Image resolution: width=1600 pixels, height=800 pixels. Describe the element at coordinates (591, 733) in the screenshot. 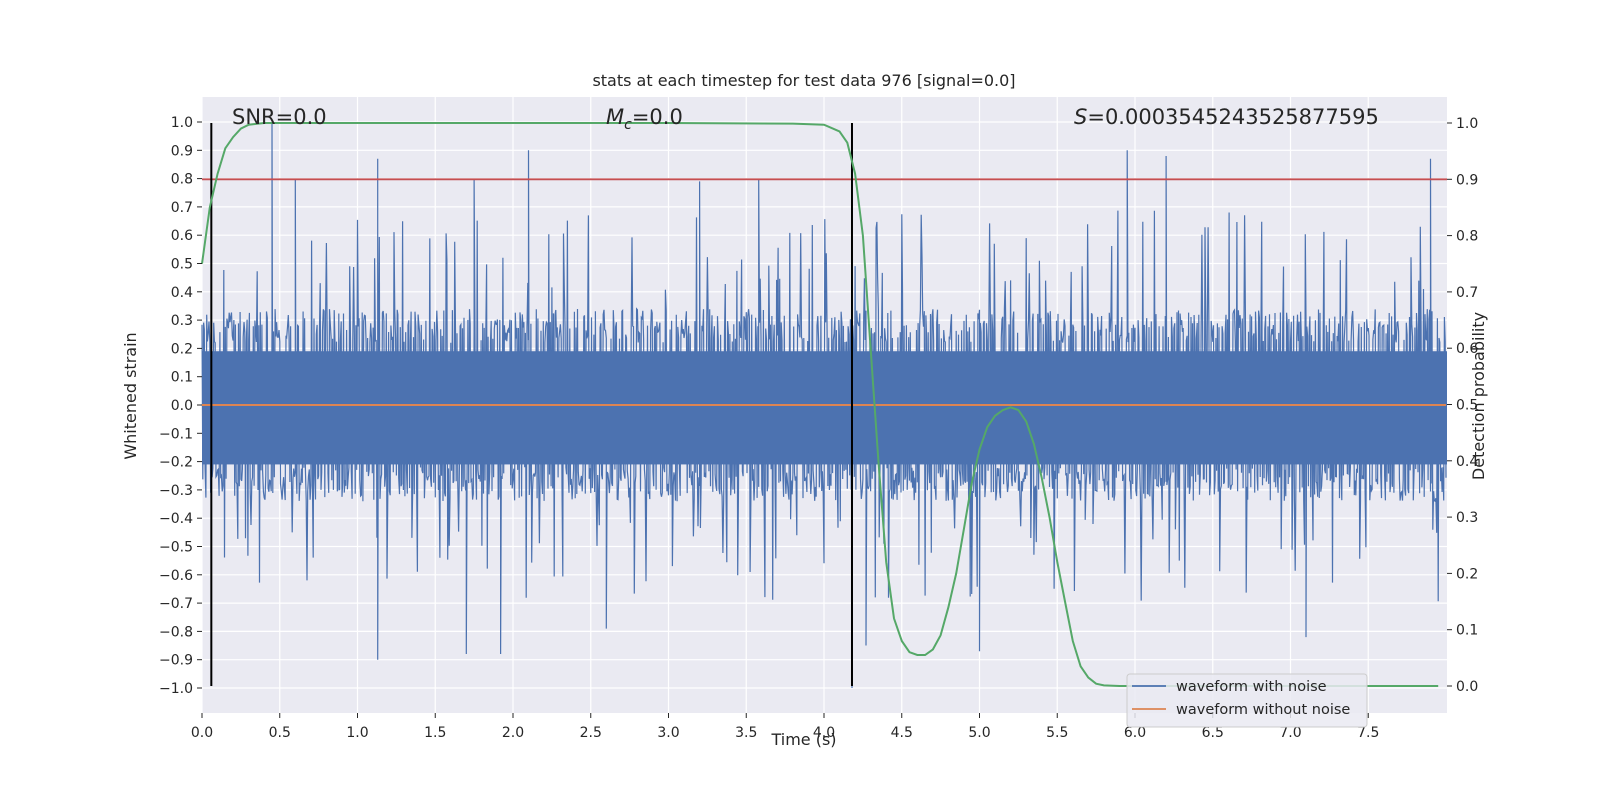

I see `x-tick-label: 2.5` at that location.